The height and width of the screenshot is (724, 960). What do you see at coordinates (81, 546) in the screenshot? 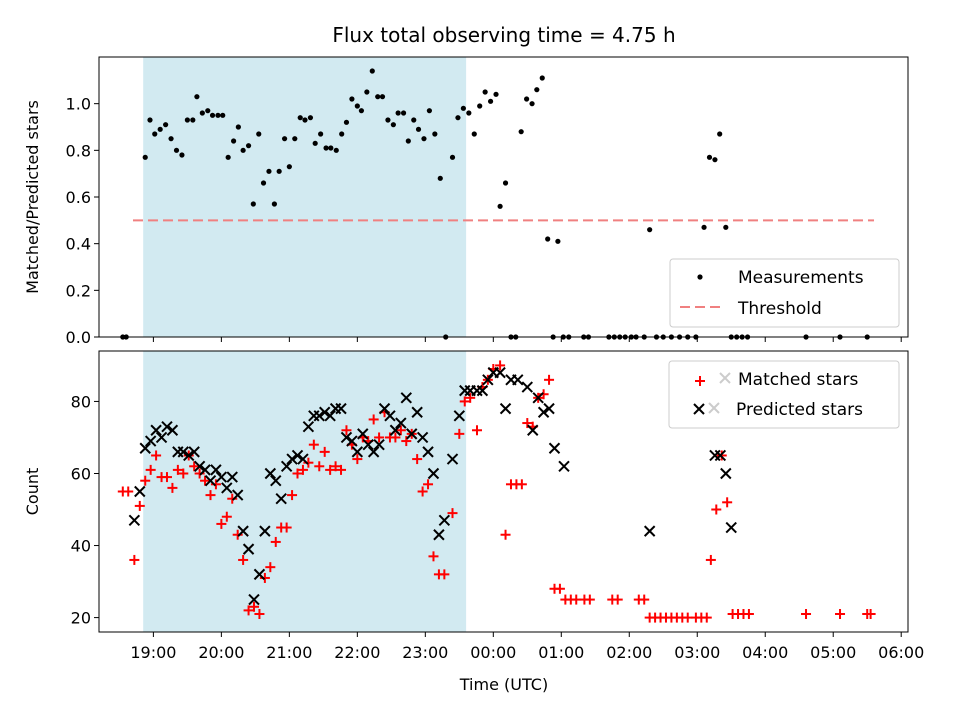
I see `y-tick-label: 40` at bounding box center [81, 546].